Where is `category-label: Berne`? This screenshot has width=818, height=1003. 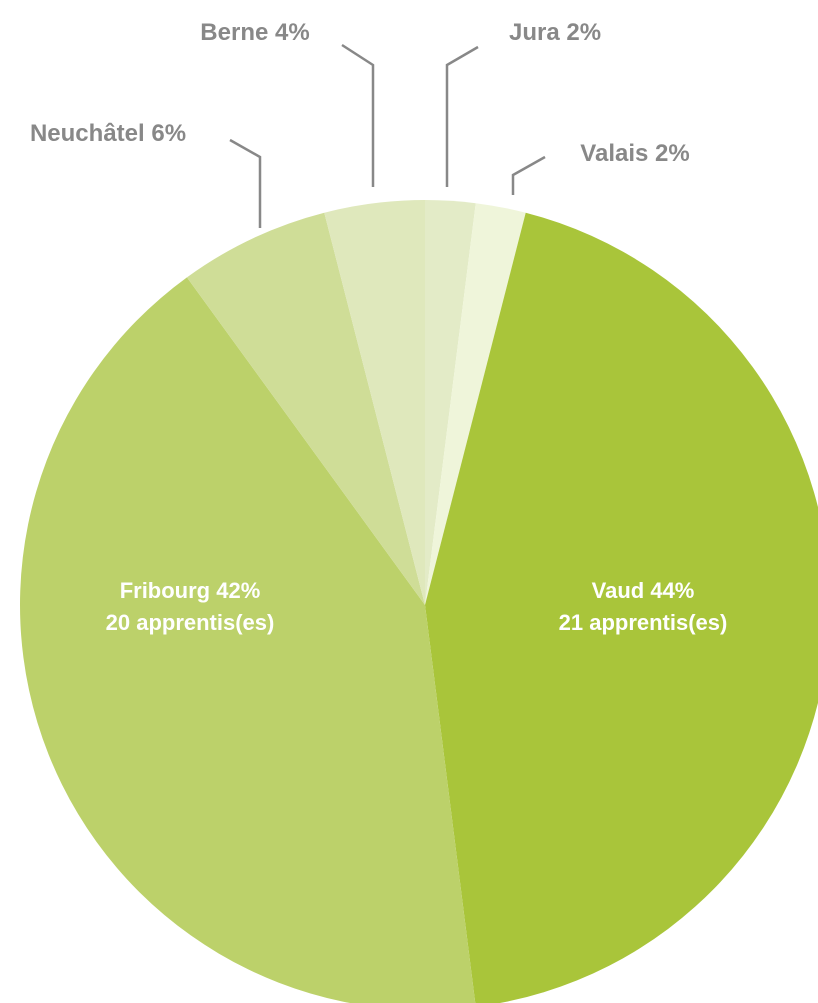
category-label: Berne is located at coordinates (234, 32).